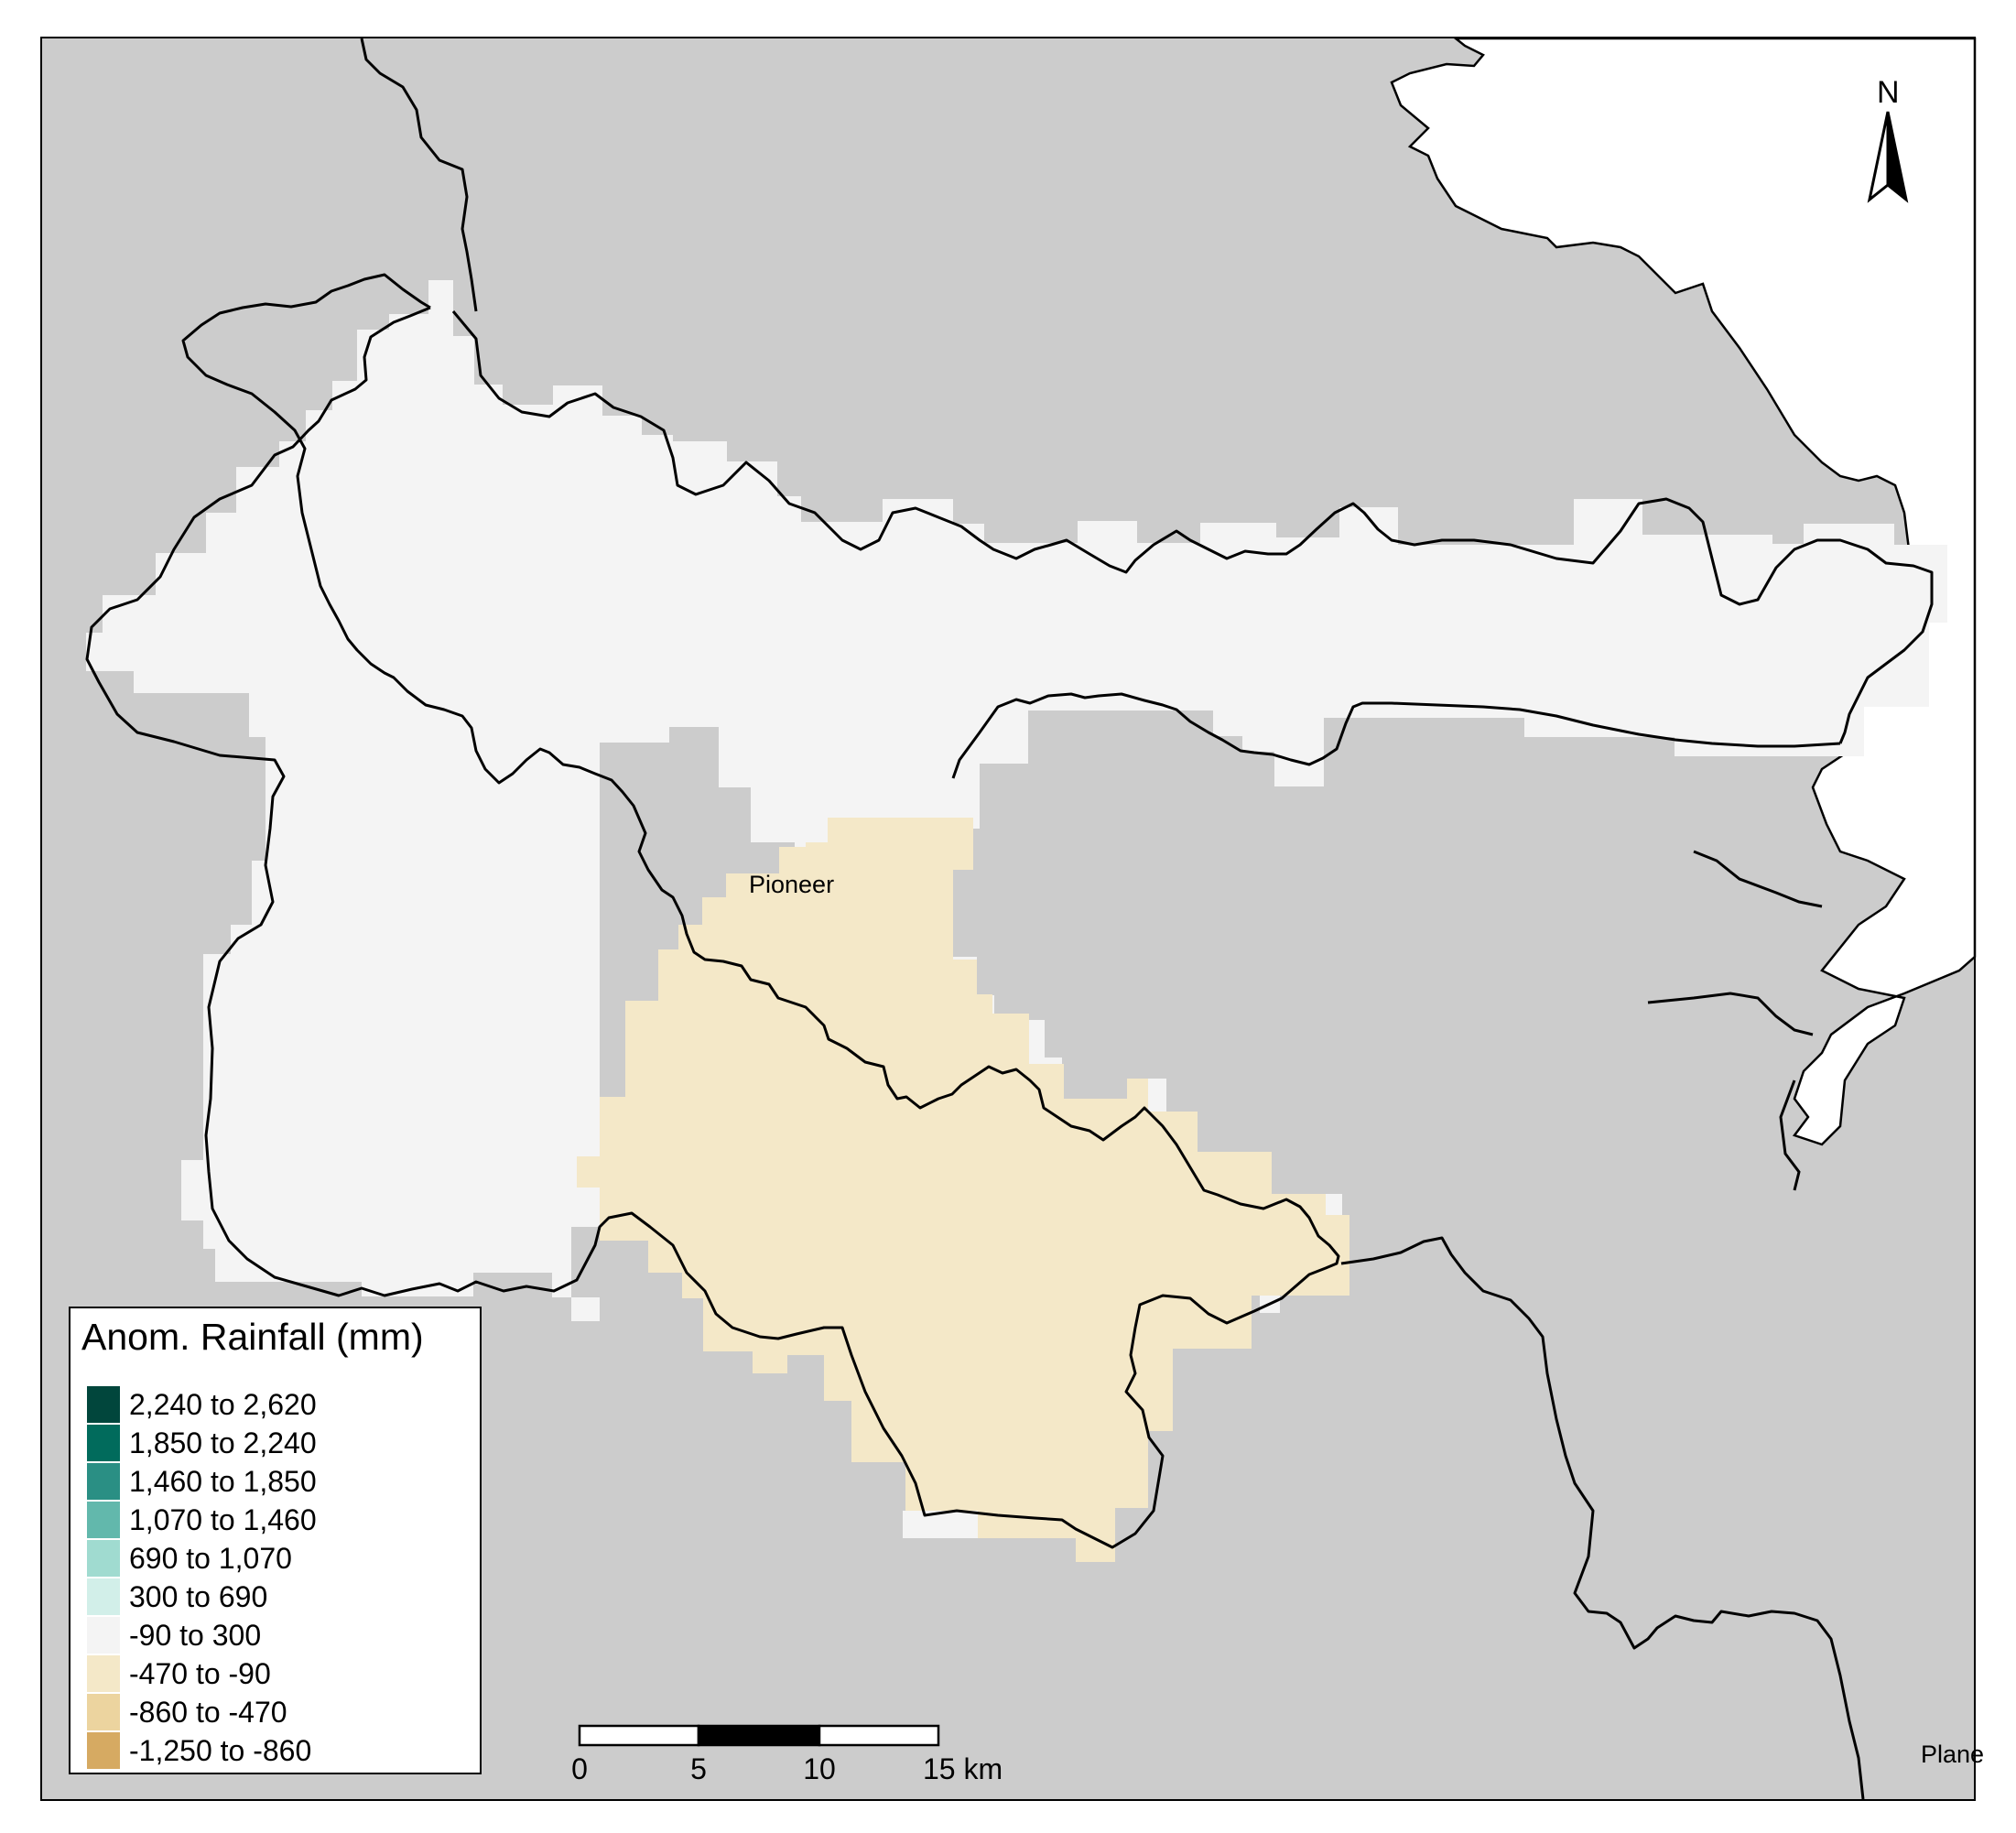 Image resolution: width=2016 pixels, height=1833 pixels. I want to click on legend-item: -470 to -90, so click(179, 1673).